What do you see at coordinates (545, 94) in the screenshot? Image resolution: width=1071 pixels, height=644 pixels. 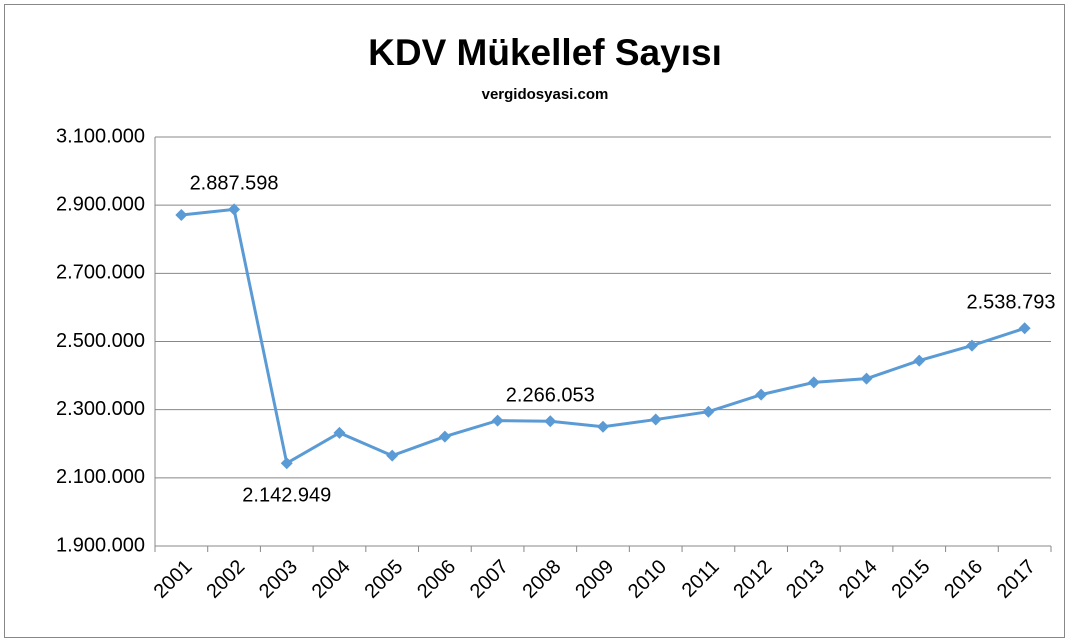 I see `chart-subtitle: vergidosyasi.com` at bounding box center [545, 94].